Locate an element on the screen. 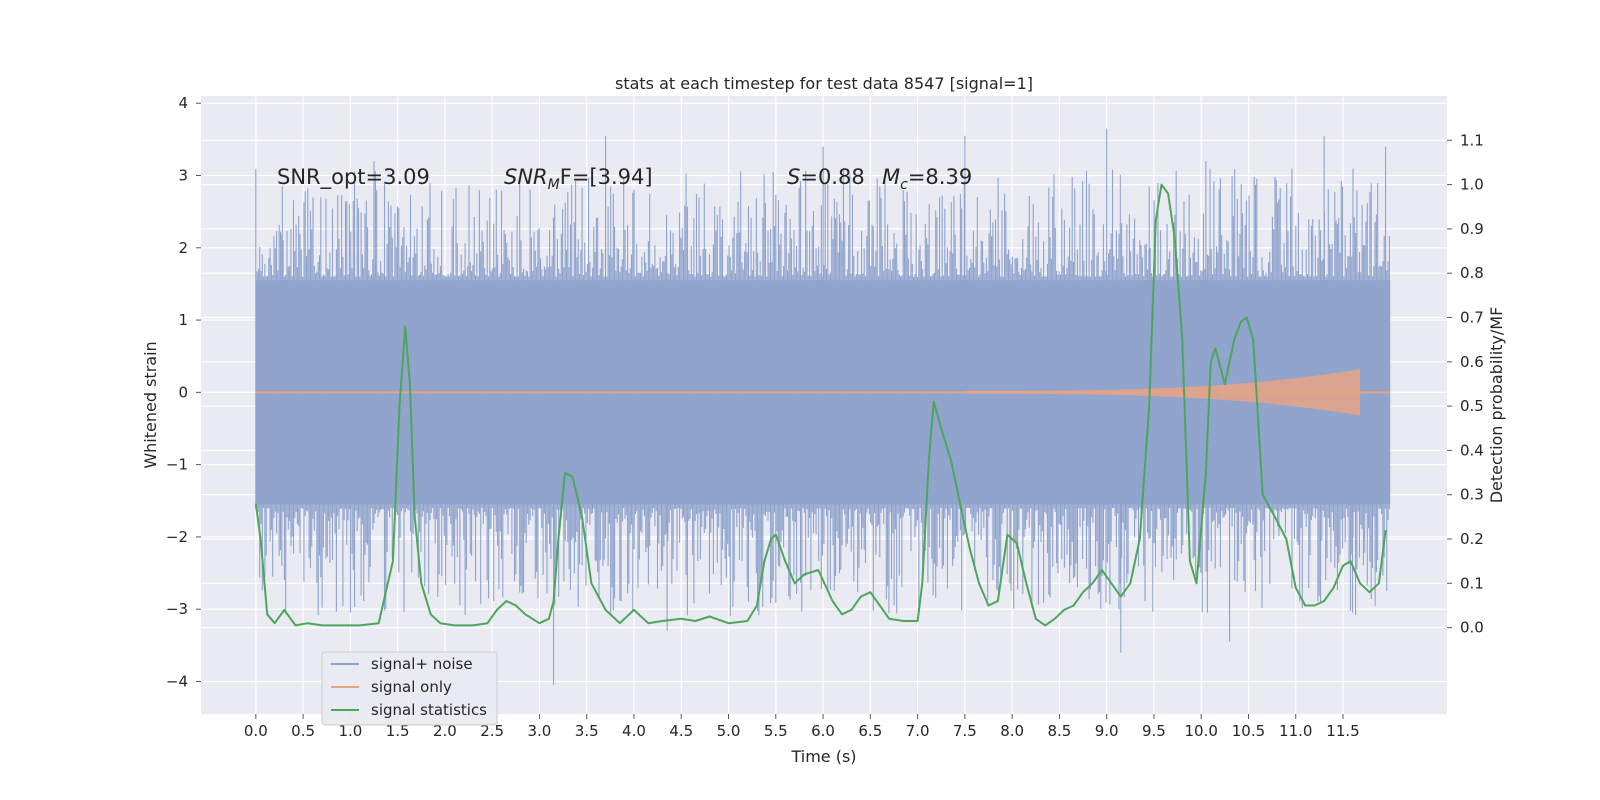 This screenshot has width=1600, height=800. series-signal-only is located at coordinates (823, 398).